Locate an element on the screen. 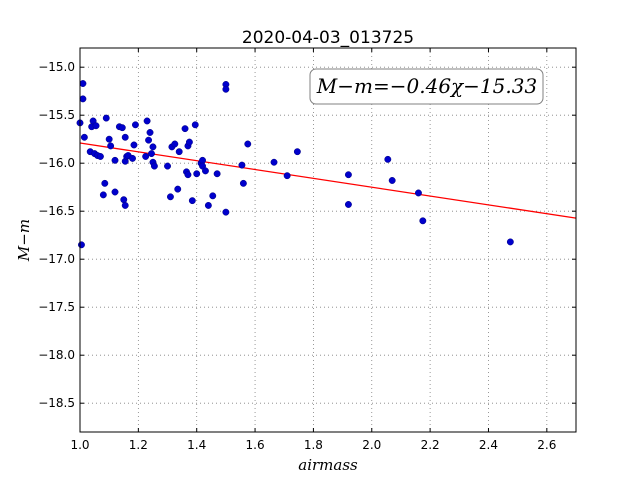 The height and width of the screenshot is (480, 640). fit-line is located at coordinates (328, 180).